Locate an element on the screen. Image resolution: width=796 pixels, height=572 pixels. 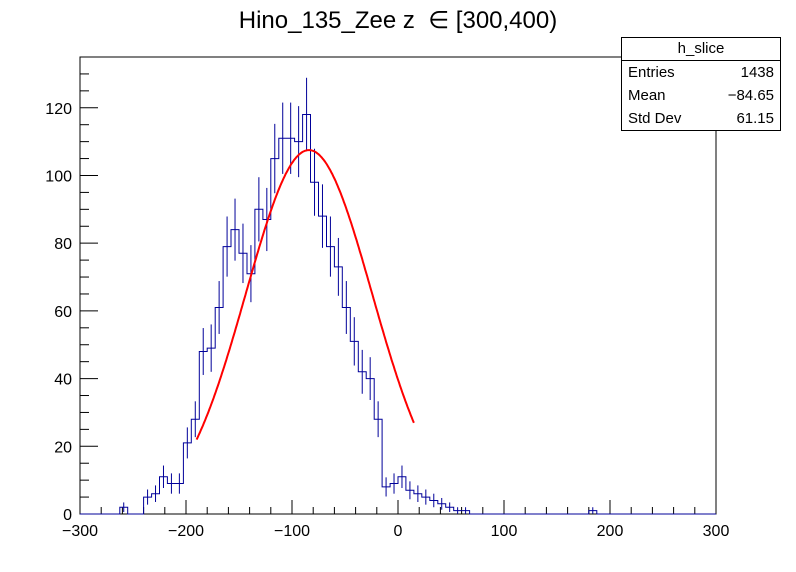
stats-box-title: h_slice is located at coordinates (701, 49).